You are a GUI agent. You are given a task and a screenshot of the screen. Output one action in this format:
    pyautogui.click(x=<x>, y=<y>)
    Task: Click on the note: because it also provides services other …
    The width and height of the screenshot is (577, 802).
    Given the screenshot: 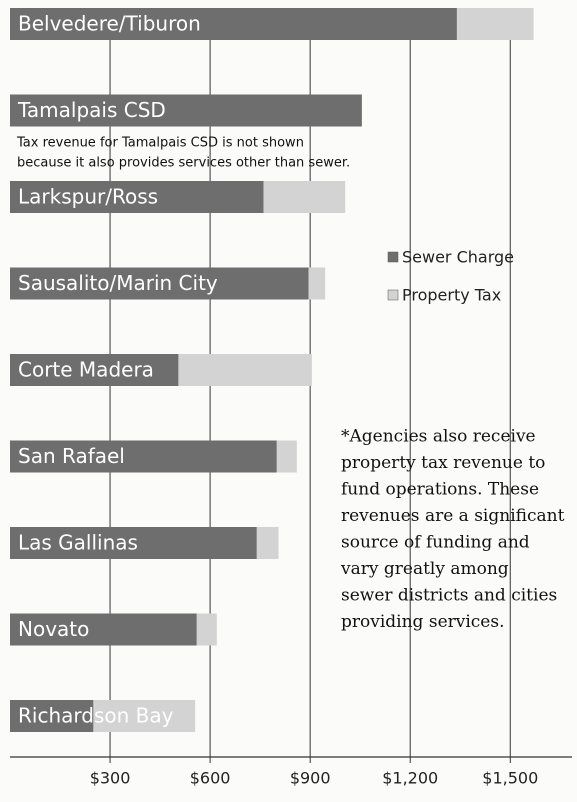 What is the action you would take?
    pyautogui.click(x=183, y=163)
    